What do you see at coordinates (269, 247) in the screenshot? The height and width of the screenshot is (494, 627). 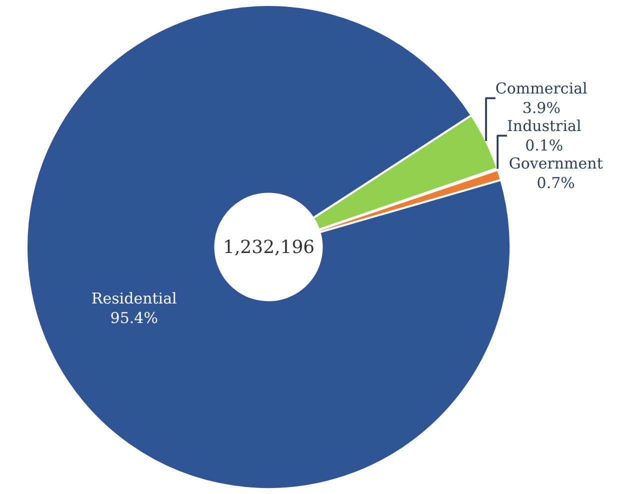 I see `text: 1,232,196` at bounding box center [269, 247].